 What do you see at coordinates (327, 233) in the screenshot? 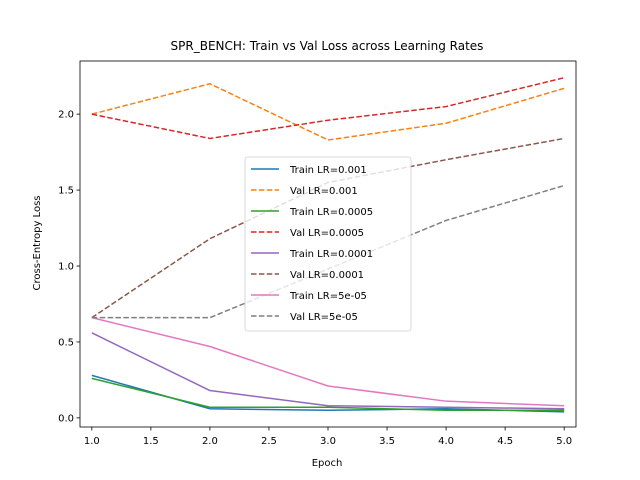
I see `legend-label: Val LR=0.0005` at bounding box center [327, 233].